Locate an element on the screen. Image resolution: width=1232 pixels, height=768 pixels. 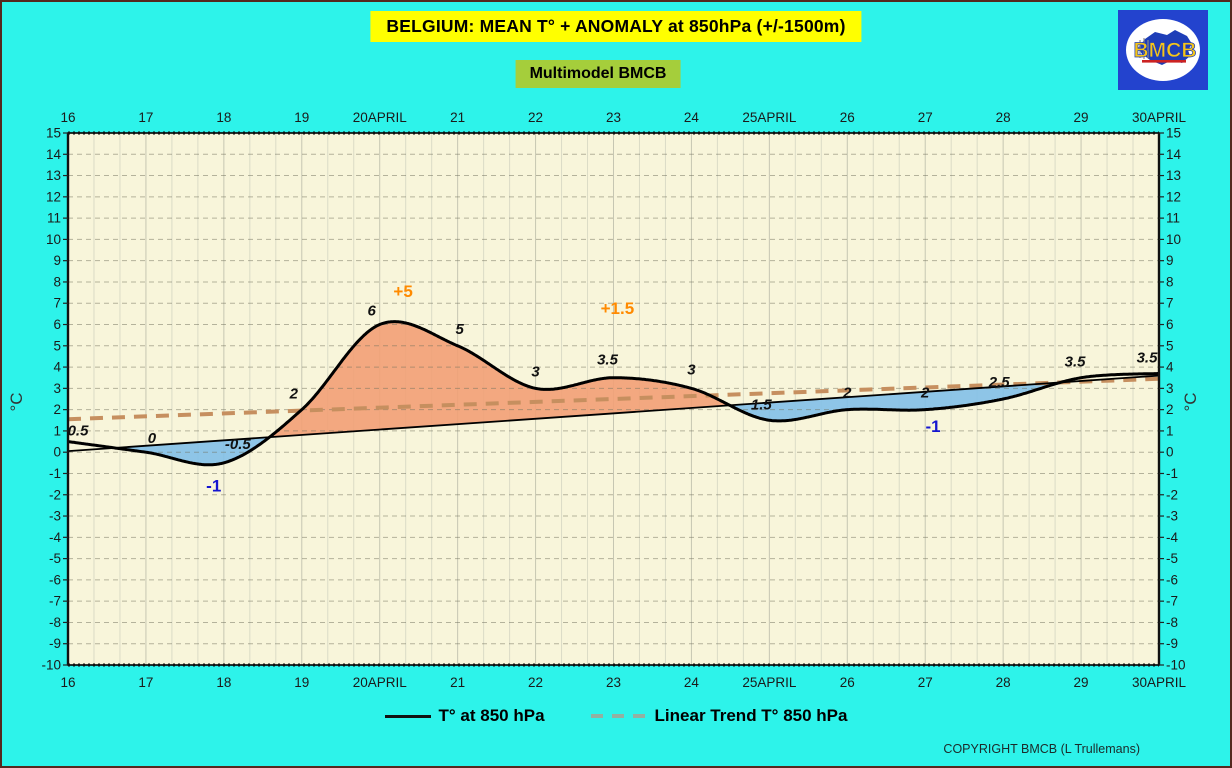
bmcb-logo: BMCB is located at coordinates (1163, 50).